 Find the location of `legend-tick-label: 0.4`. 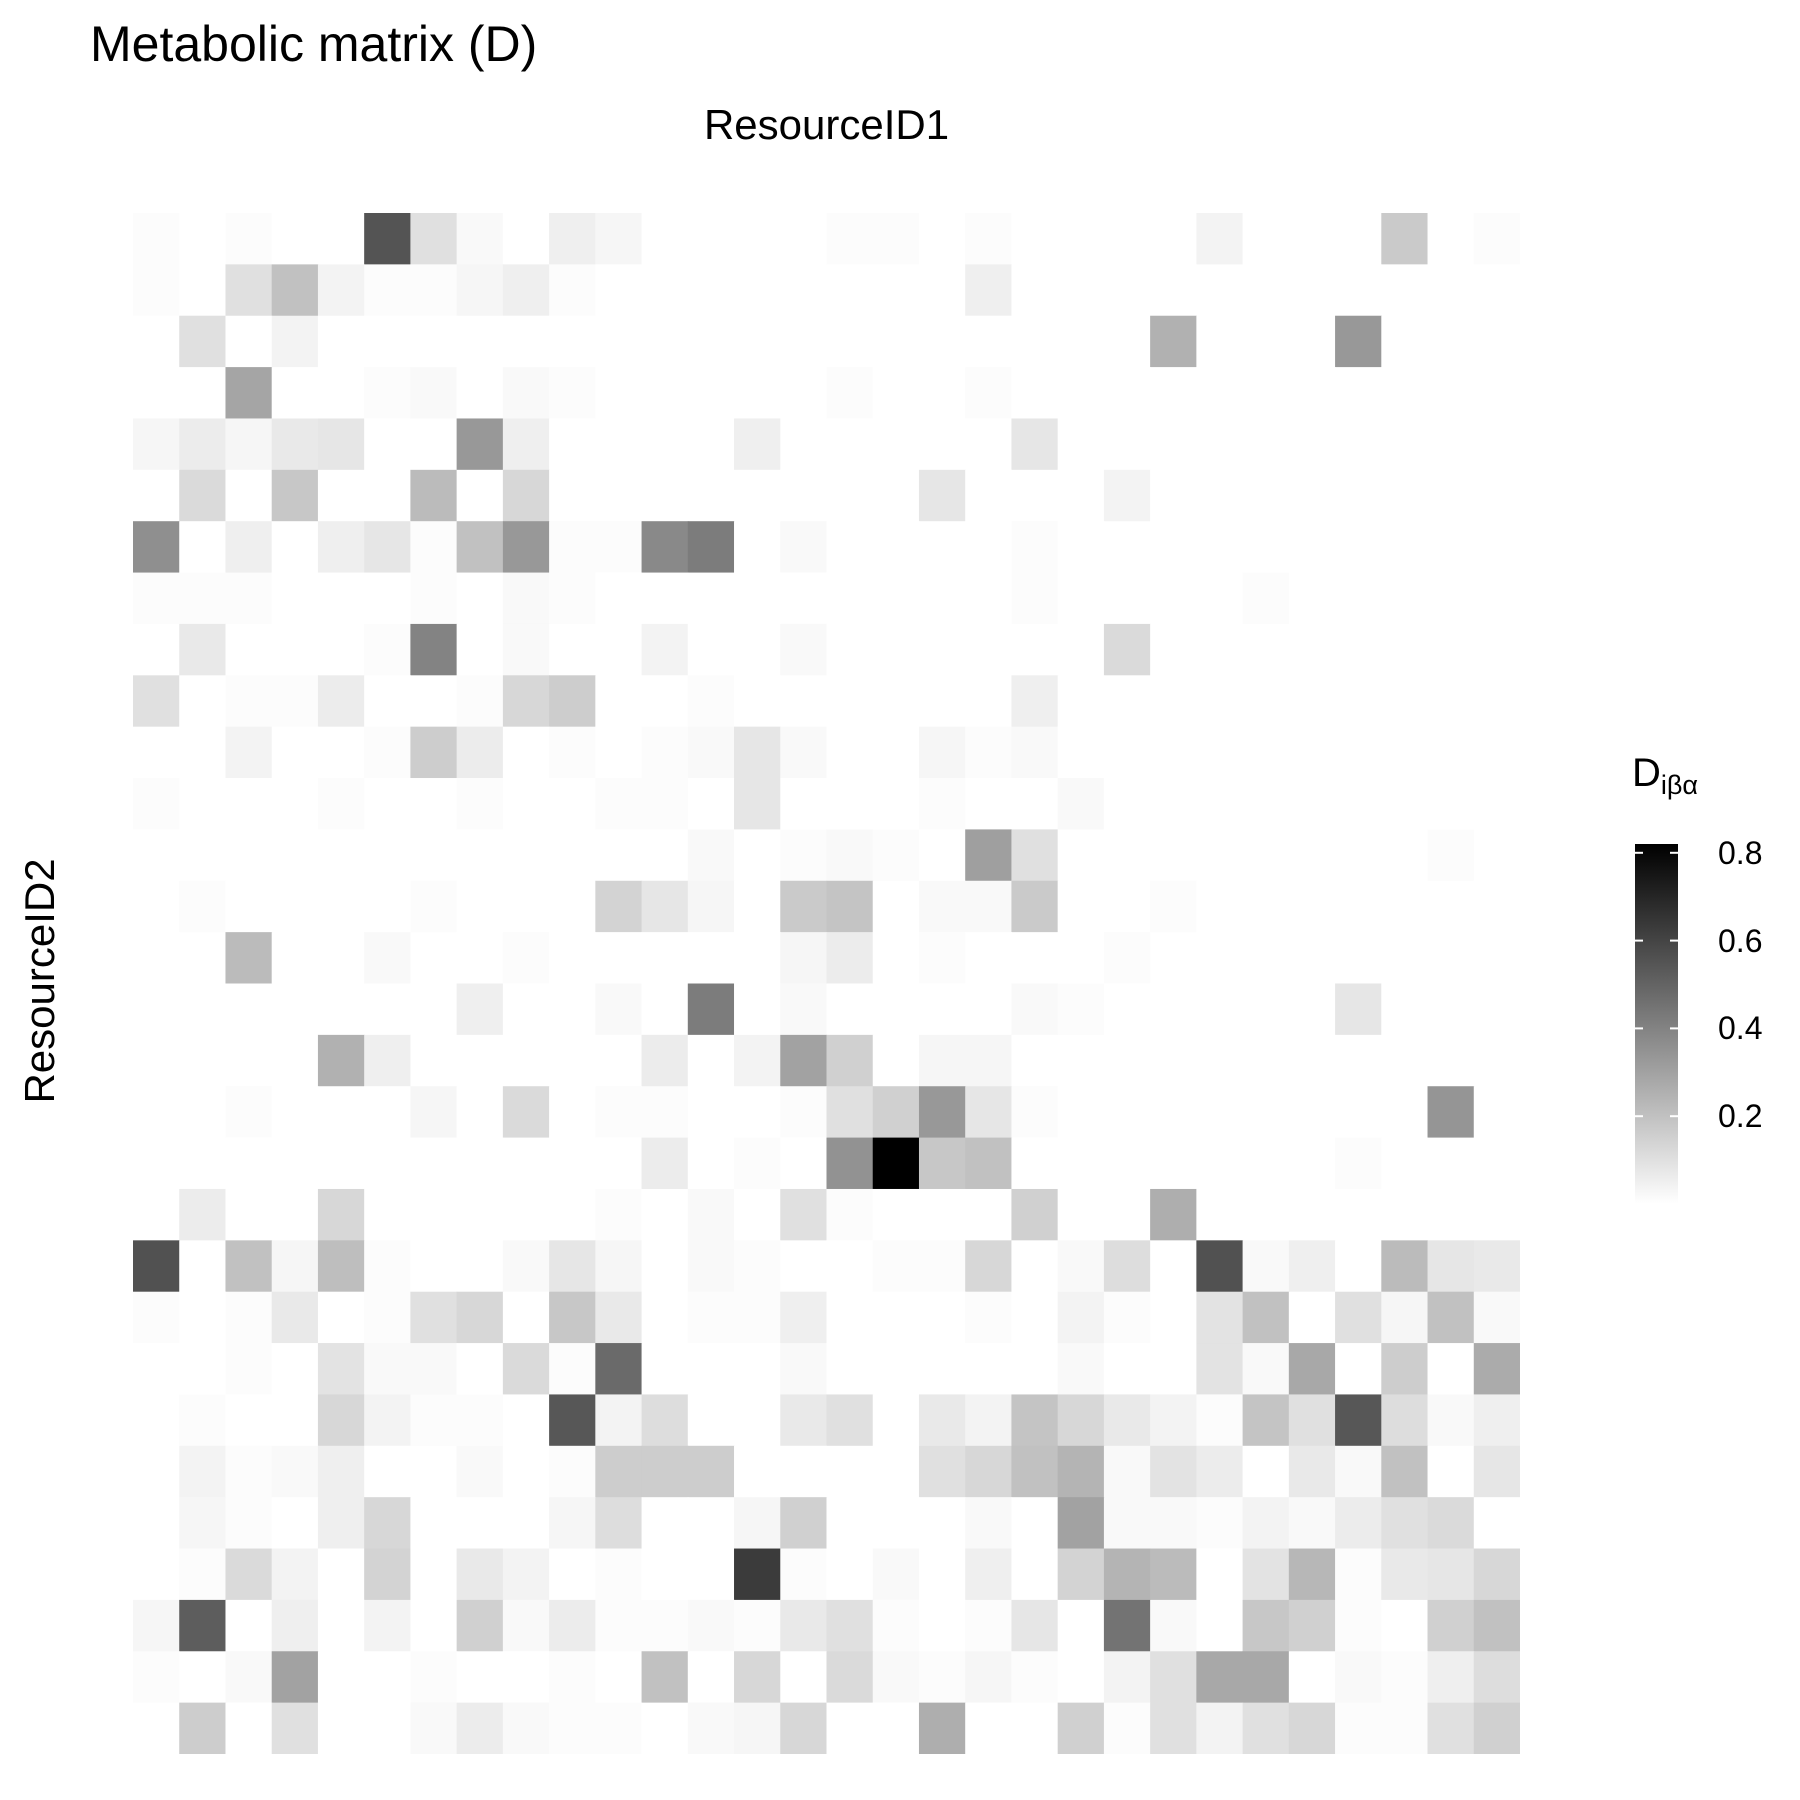

legend-tick-label: 0.4 is located at coordinates (1740, 1028).